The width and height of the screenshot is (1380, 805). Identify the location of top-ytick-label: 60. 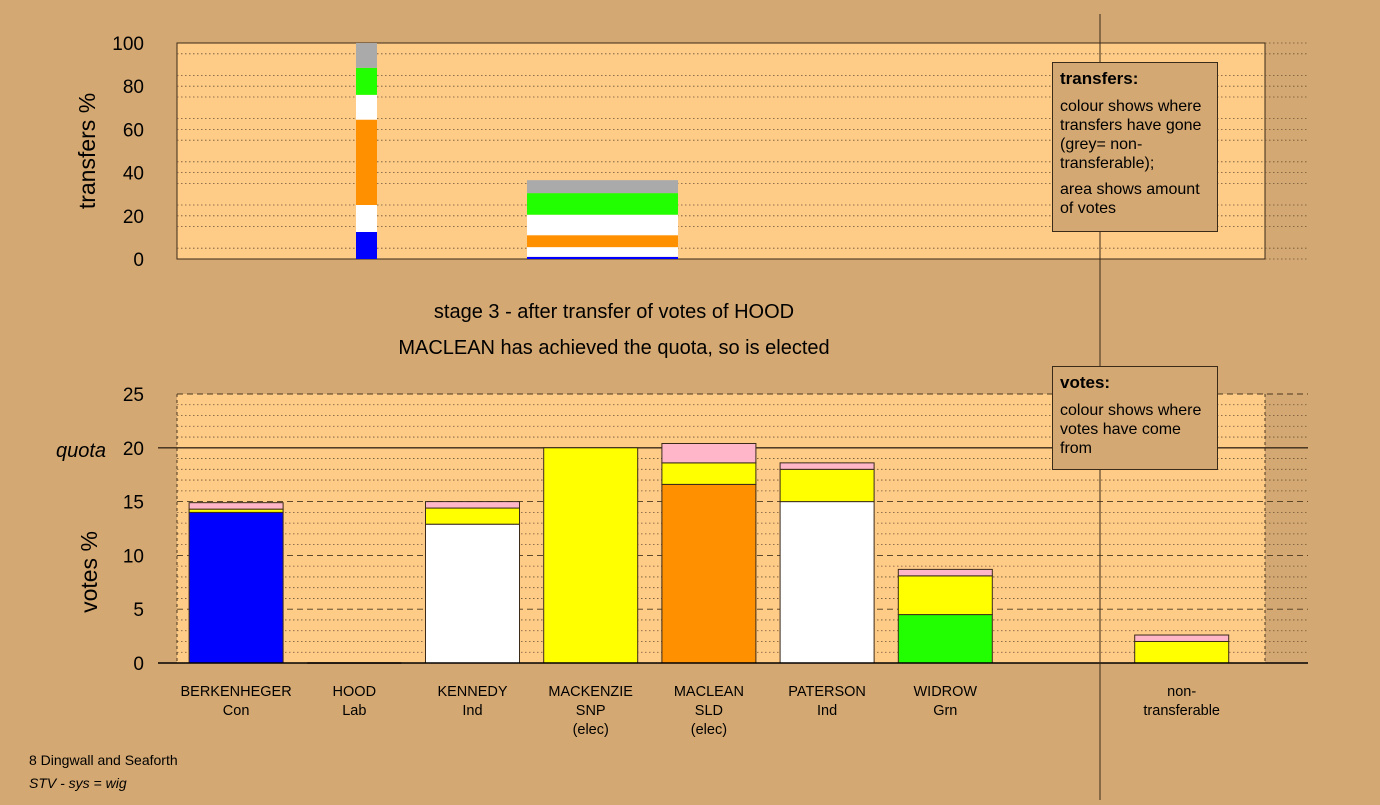
(133, 130).